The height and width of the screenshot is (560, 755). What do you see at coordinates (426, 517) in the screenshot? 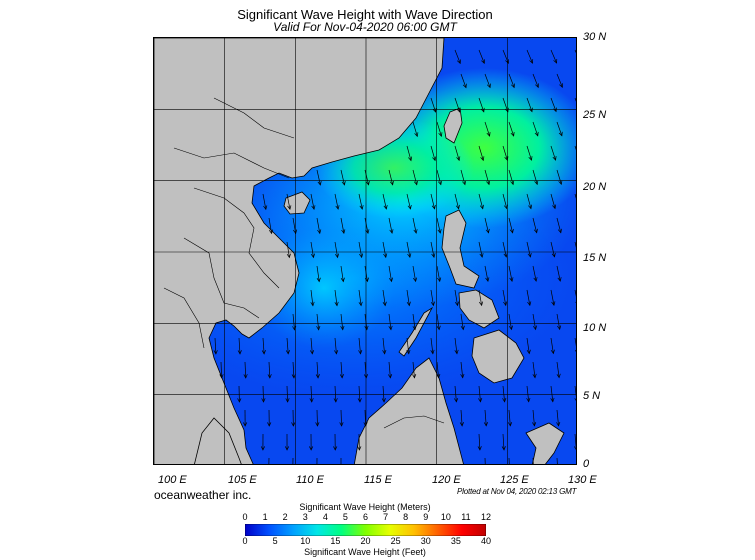
I see `legend-meters-tick: 9` at bounding box center [426, 517].